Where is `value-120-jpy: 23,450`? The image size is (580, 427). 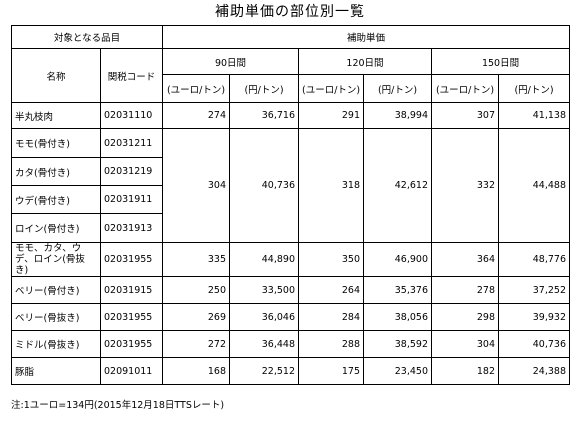
value-120-jpy: 23,450 is located at coordinates (397, 371).